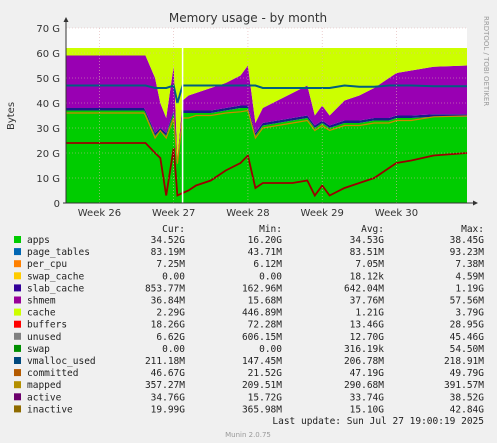  I want to click on line-active, so click(267, 136).